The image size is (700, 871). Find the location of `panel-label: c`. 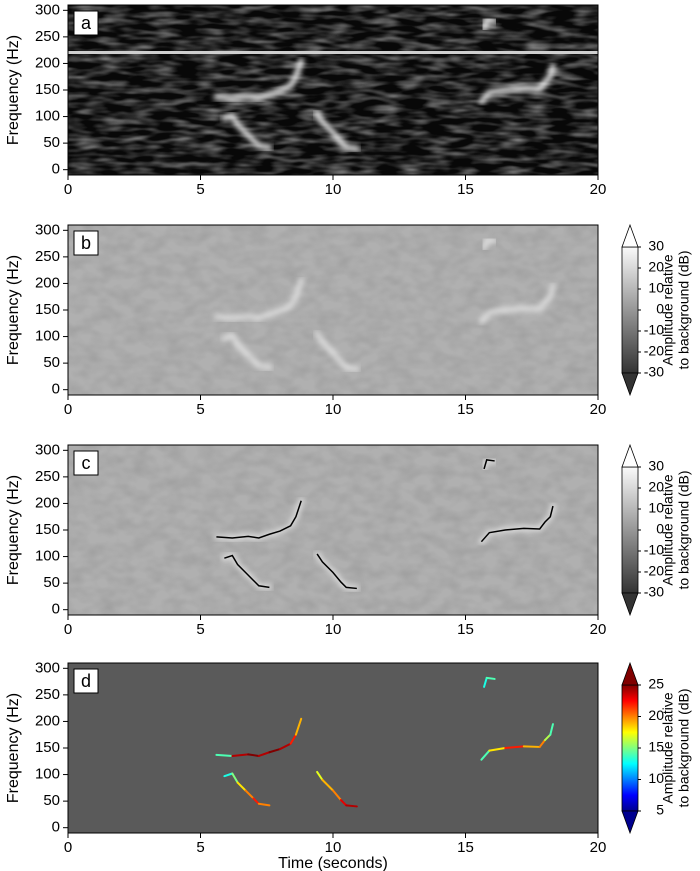

panel-label: c is located at coordinates (86, 463).